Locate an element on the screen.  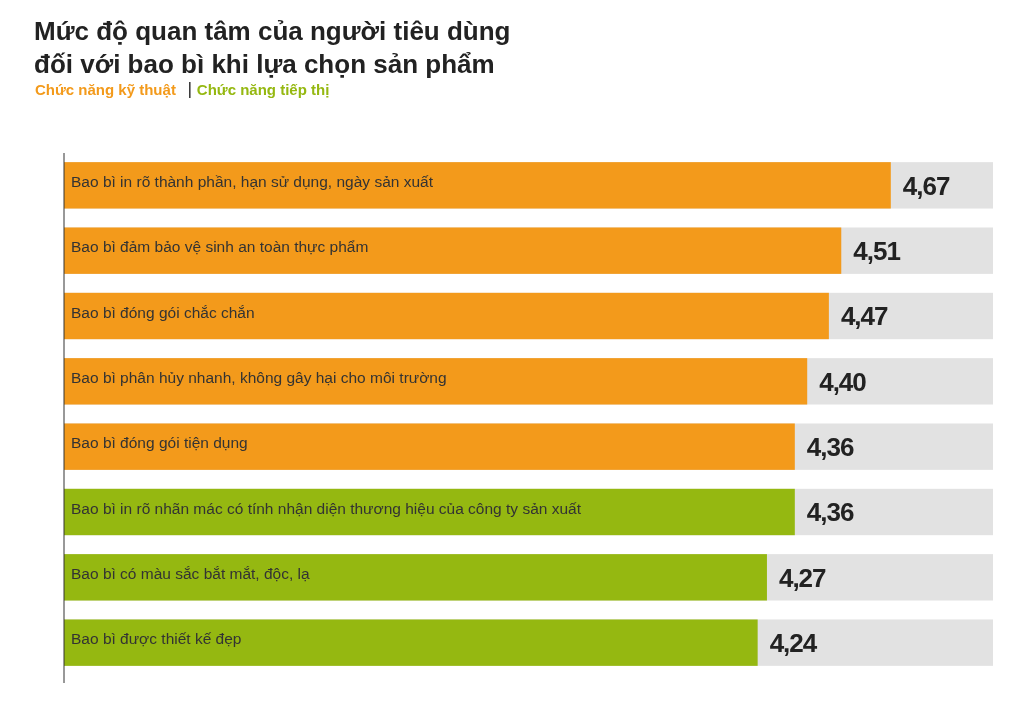
y-tick-label: Bao bì được thiết kế đẹp is located at coordinates (156, 639).